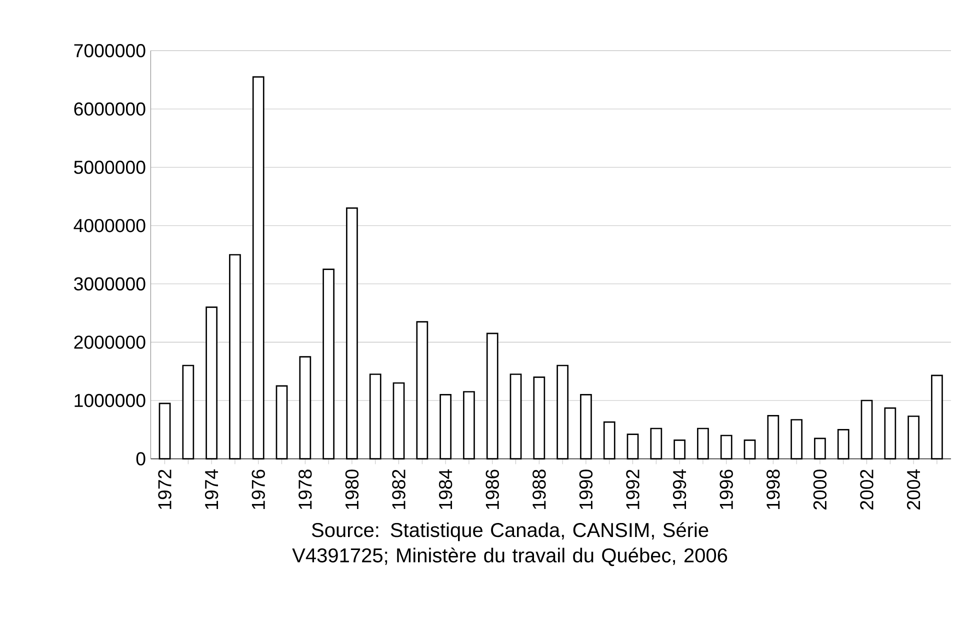 The image size is (955, 638). I want to click on x-tick-label: 1982, so click(399, 490).